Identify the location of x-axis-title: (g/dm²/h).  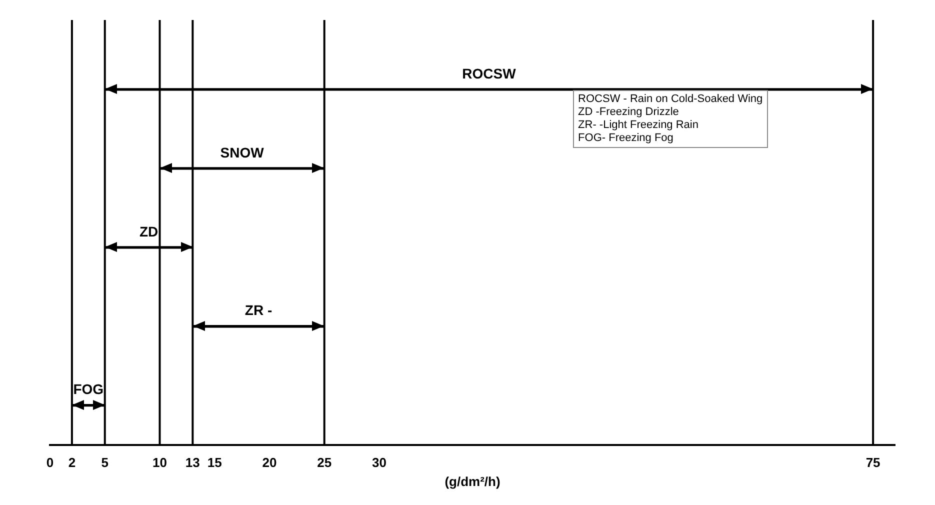
(472, 481).